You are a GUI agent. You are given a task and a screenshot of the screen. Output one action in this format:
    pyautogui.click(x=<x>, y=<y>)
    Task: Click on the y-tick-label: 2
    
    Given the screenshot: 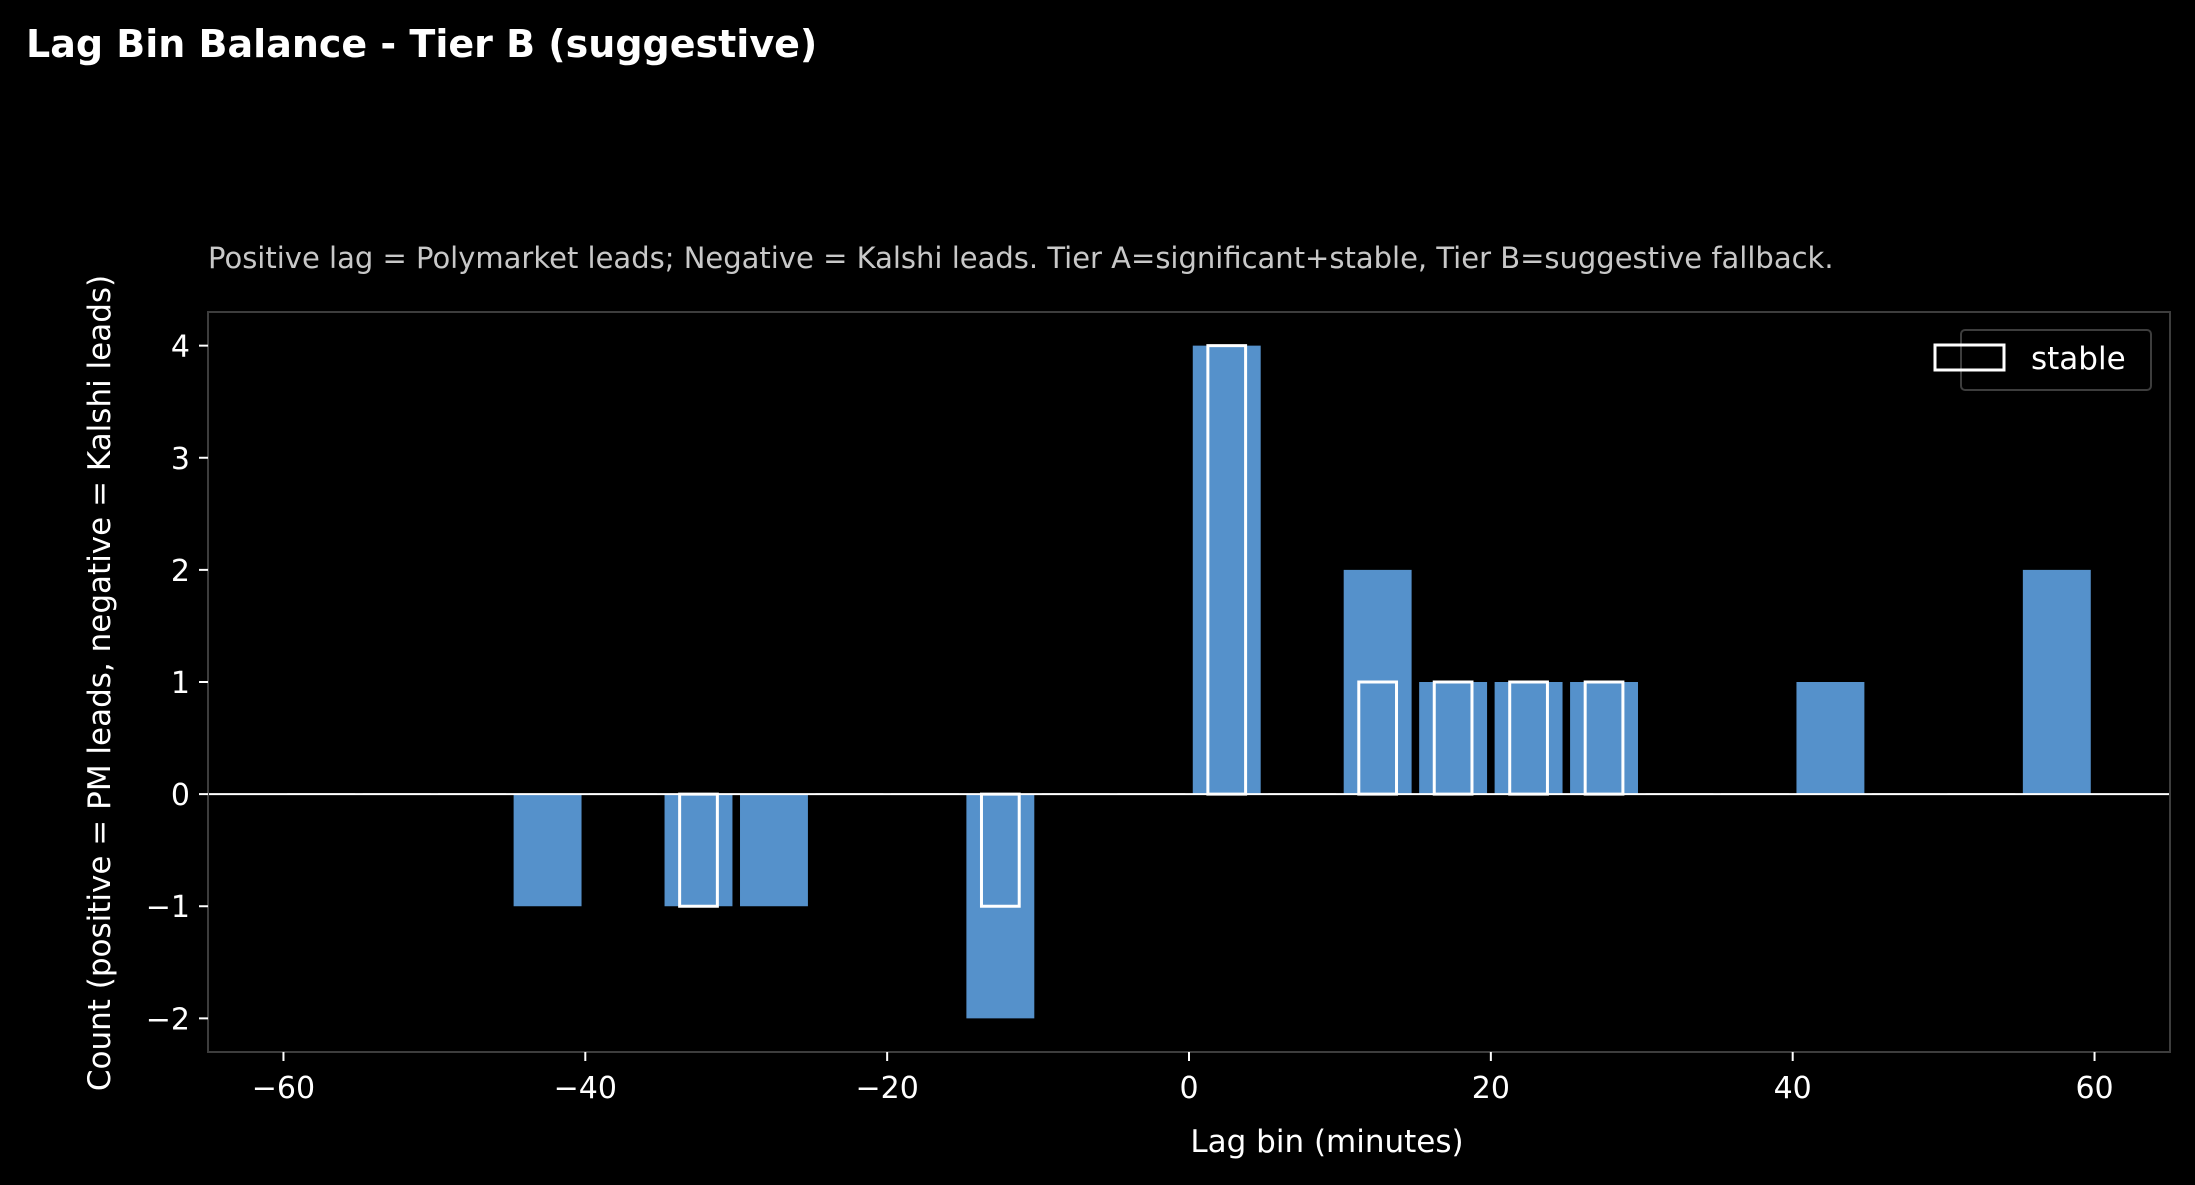 What is the action you would take?
    pyautogui.click(x=180, y=571)
    